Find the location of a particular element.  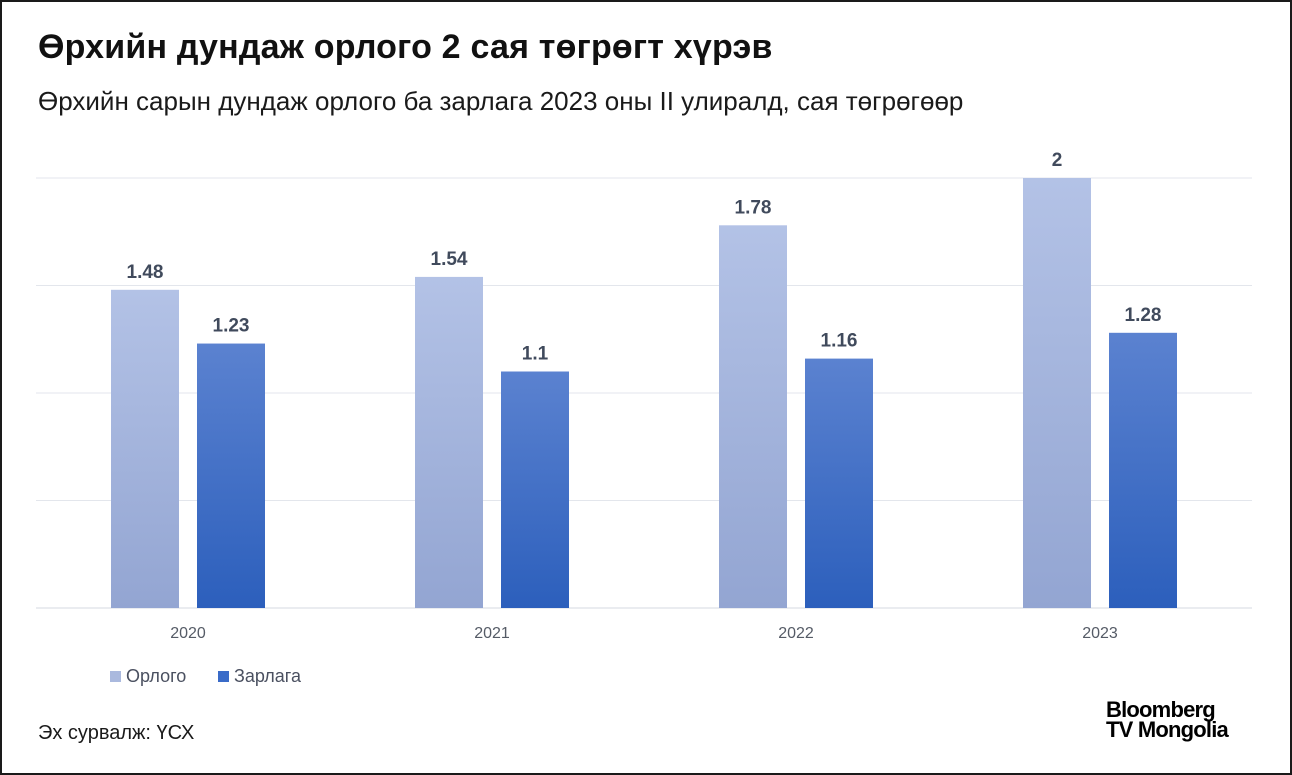

data-label-income-2022: 1.78 is located at coordinates (753, 207).